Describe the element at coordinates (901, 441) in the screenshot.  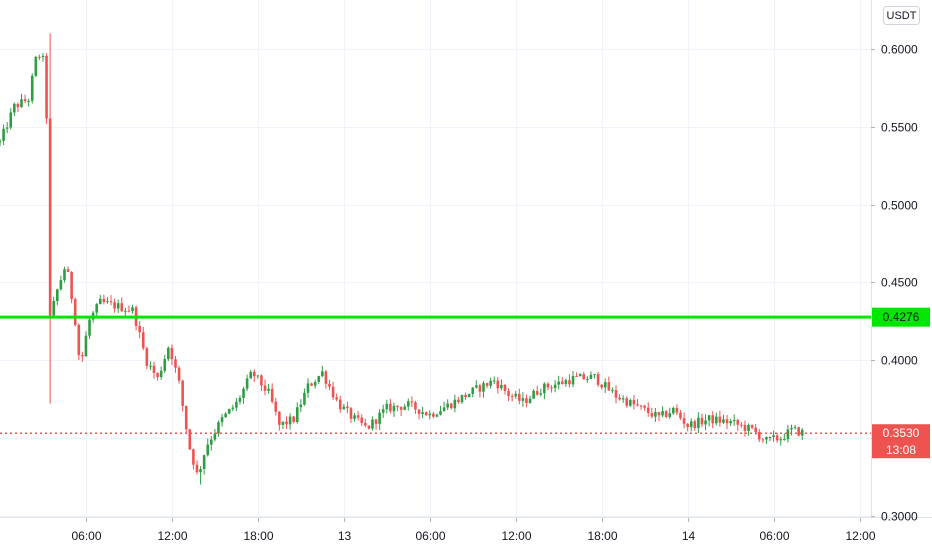
I see `last-price-label: 0.3530 13:08` at that location.